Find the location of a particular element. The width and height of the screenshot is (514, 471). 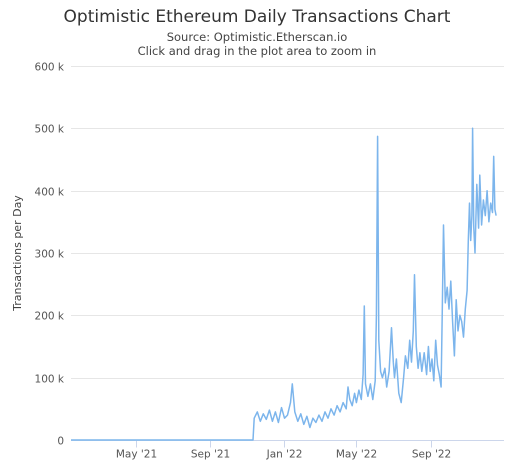

y-tick-label: 600 k is located at coordinates (50, 68).